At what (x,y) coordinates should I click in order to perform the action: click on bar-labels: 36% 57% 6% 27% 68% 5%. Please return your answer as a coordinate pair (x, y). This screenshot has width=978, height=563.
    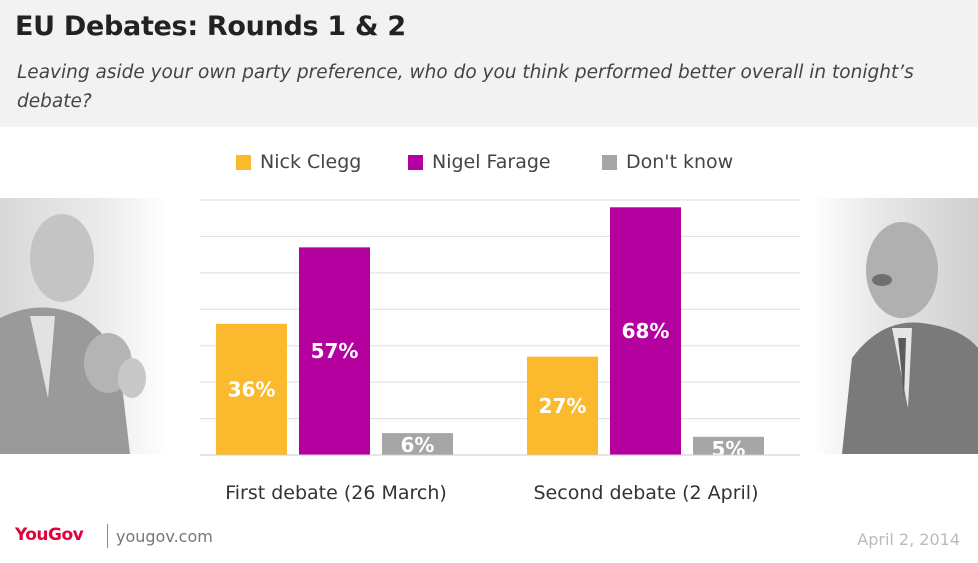
    Looking at the image, I should click on (487, 390).